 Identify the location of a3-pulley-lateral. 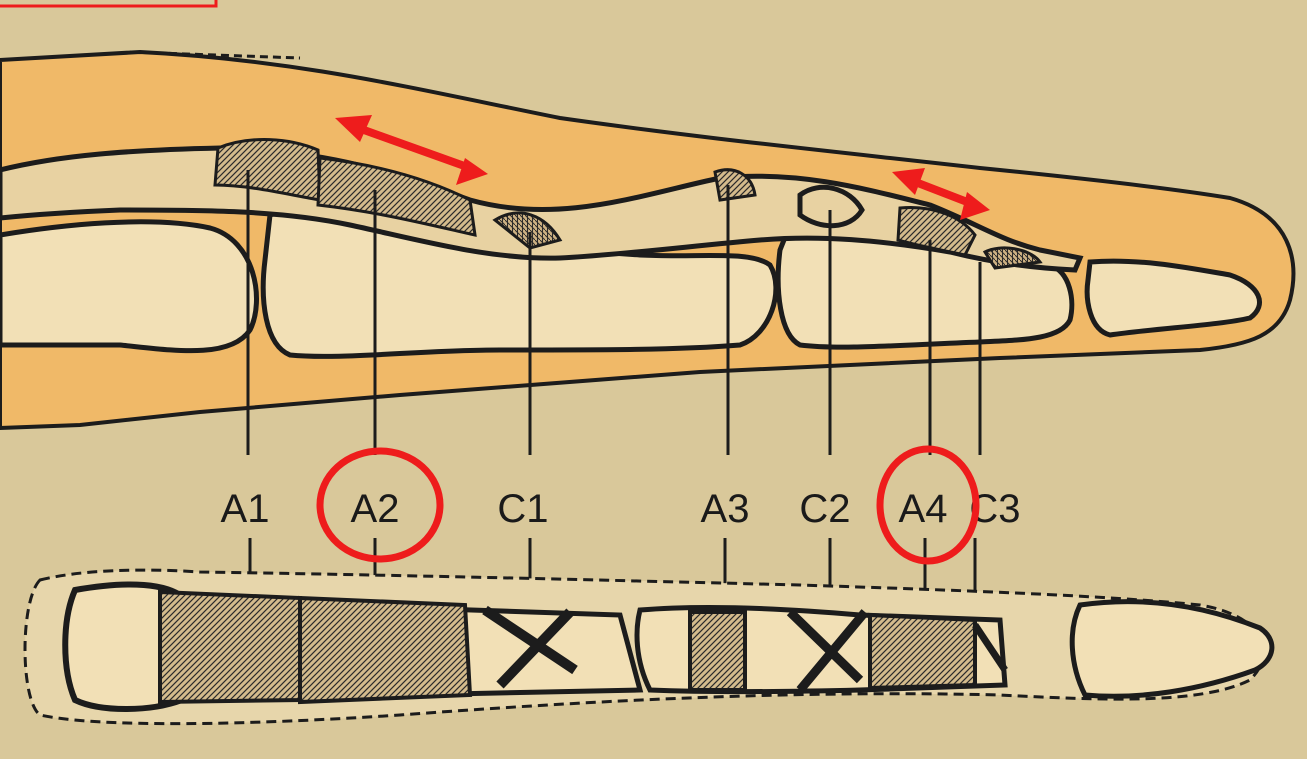
(735, 185).